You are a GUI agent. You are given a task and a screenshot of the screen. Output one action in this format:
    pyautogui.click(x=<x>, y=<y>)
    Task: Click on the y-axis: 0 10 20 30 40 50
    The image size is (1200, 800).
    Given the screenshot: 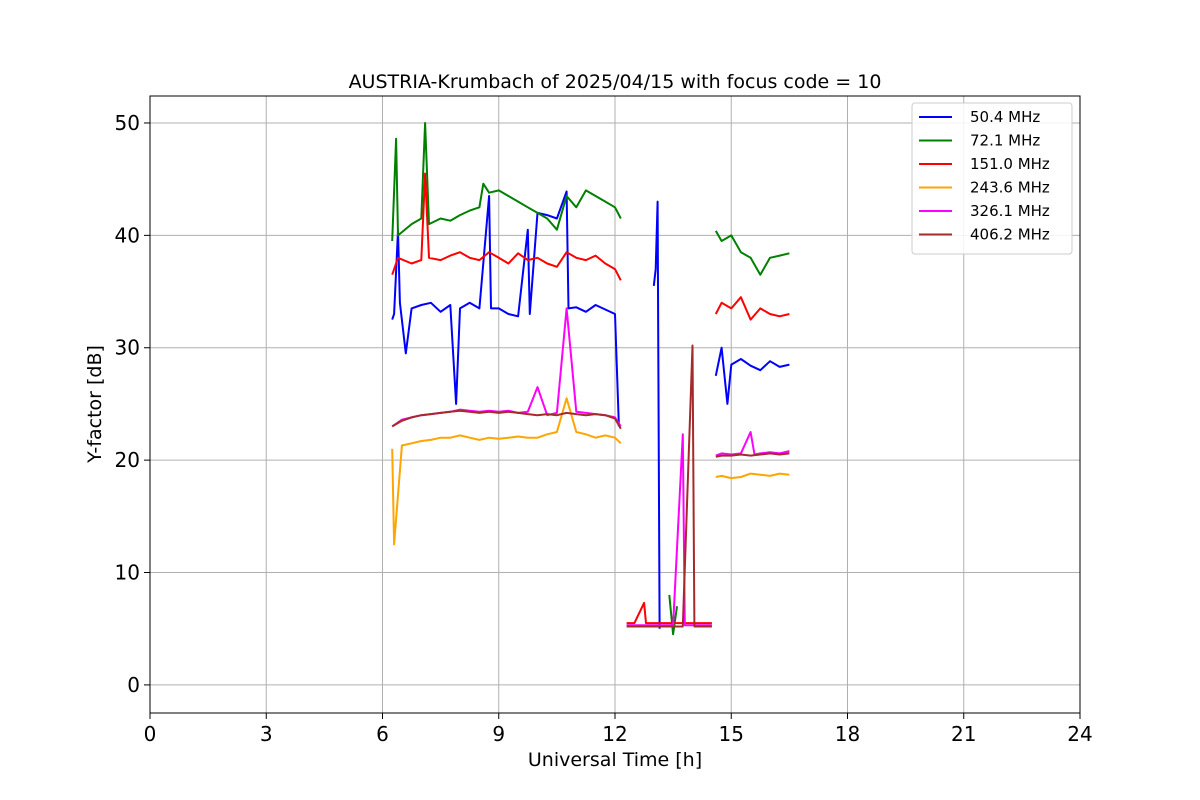 What is the action you would take?
    pyautogui.click(x=132, y=404)
    